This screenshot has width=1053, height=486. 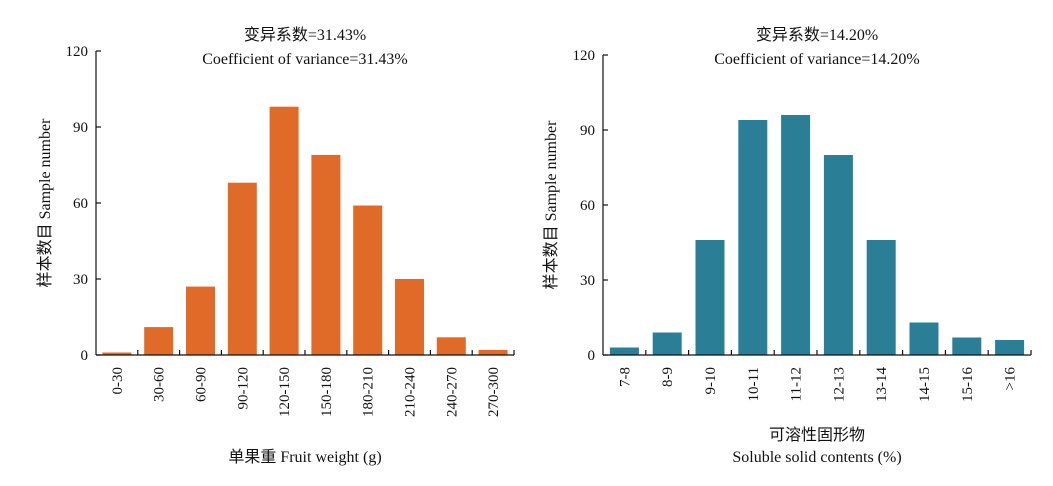 What do you see at coordinates (118, 381) in the screenshot?
I see `x-tick-label: 0-30` at bounding box center [118, 381].